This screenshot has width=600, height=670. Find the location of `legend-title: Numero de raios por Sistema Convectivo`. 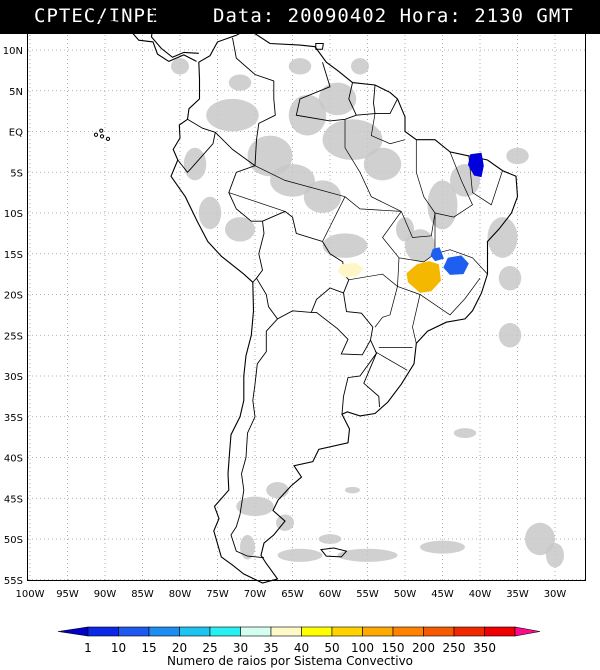

legend-title: Numero de raios por Sistema Convectivo is located at coordinates (290, 661).